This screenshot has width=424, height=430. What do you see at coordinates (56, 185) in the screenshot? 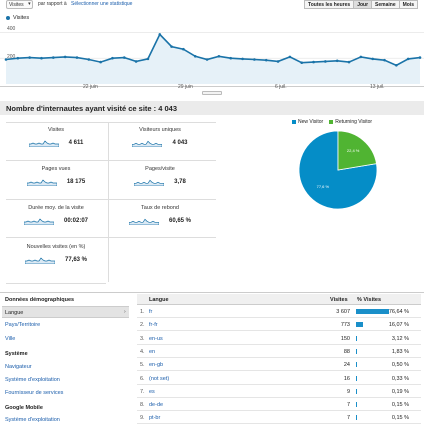
I see `metric-pageviews: Pages vues 18 175` at bounding box center [56, 185].